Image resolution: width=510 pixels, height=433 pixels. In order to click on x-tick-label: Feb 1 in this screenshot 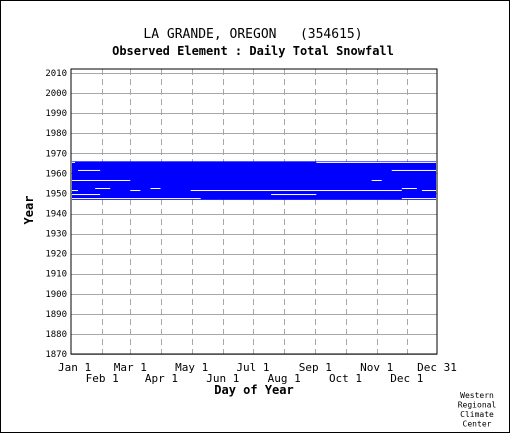, I will do `click(102, 378)`.